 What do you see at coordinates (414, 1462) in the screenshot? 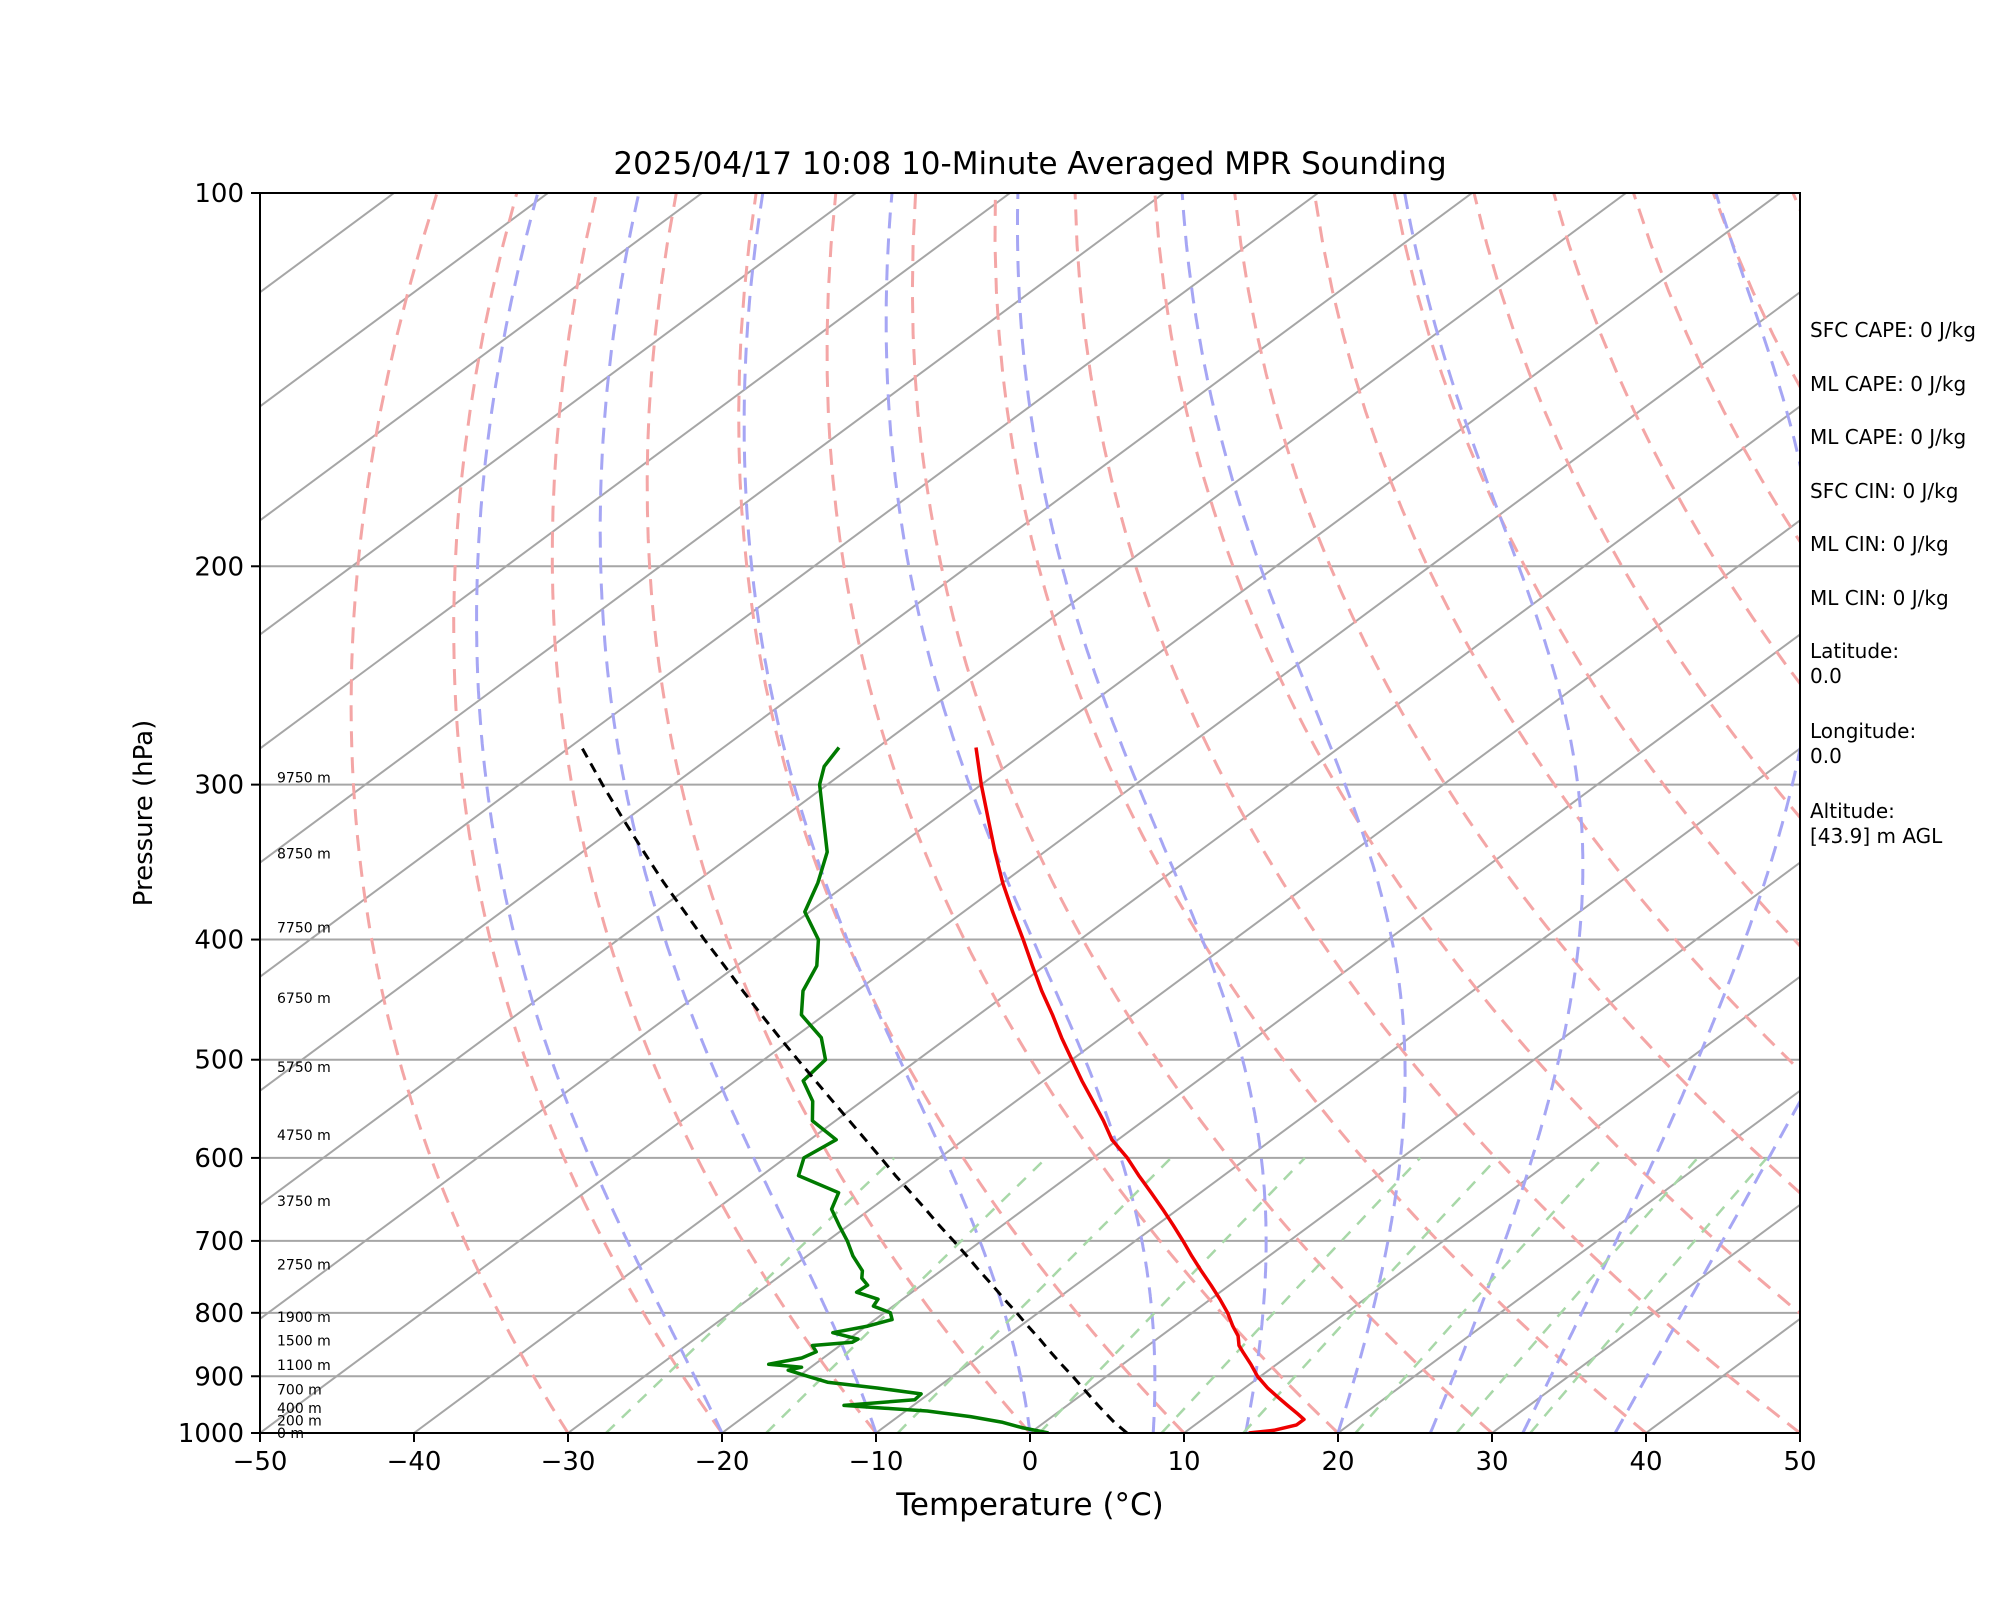
I see `x-tick-label: −40` at bounding box center [414, 1462].